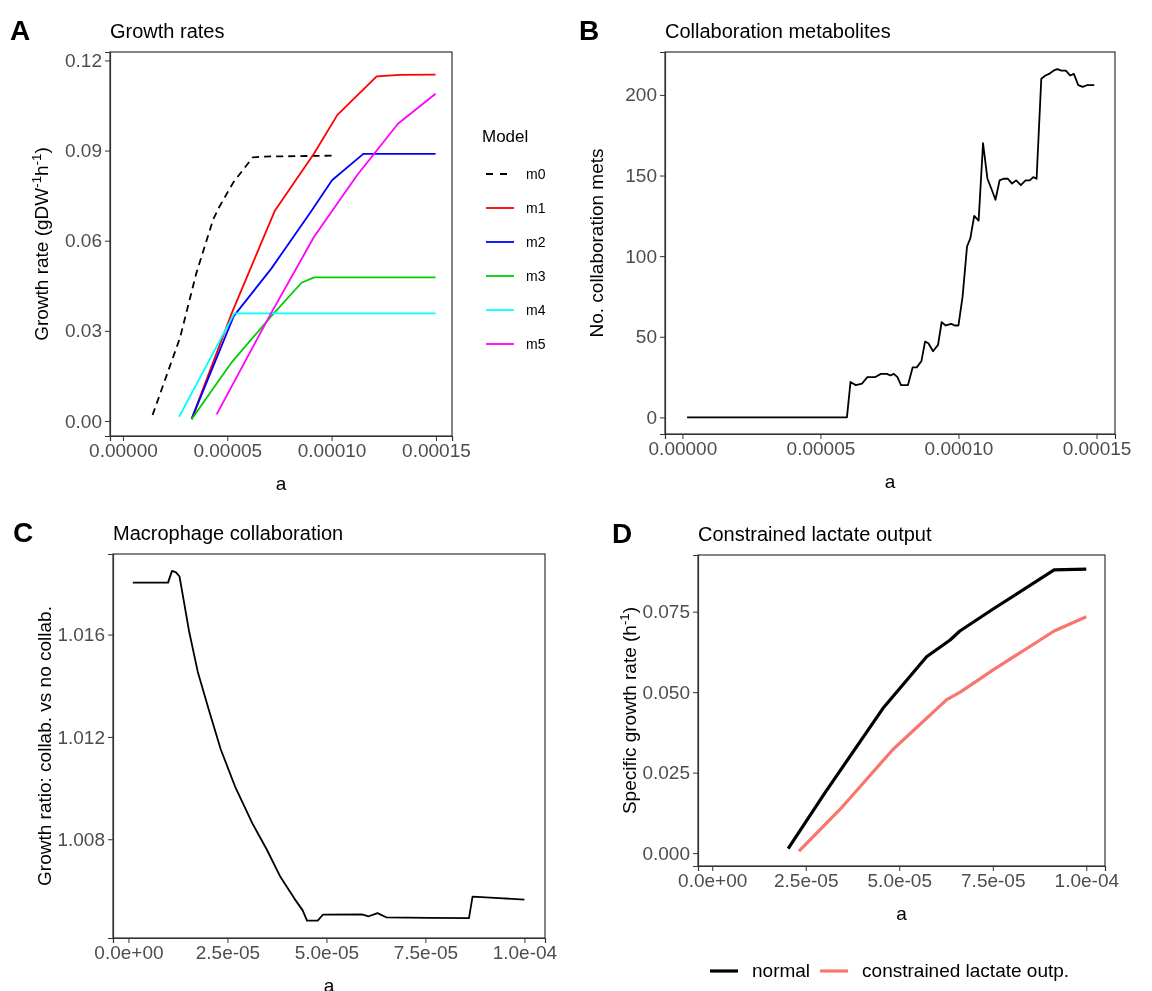 The width and height of the screenshot is (1152, 991). I want to click on y-tick-label: 0.09, so click(83, 151).